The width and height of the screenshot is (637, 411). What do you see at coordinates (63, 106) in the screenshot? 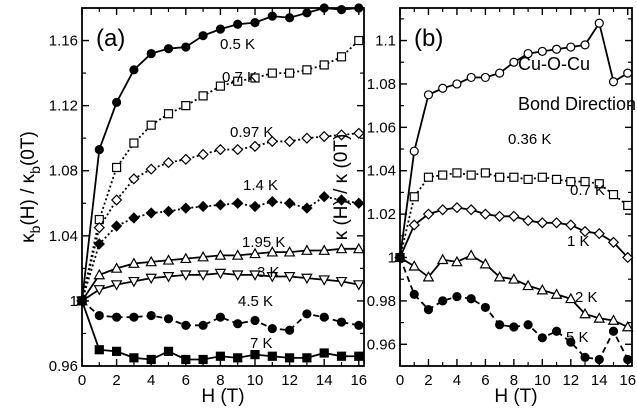
I see `y-tick-label-1-12: 1.12` at bounding box center [63, 106].